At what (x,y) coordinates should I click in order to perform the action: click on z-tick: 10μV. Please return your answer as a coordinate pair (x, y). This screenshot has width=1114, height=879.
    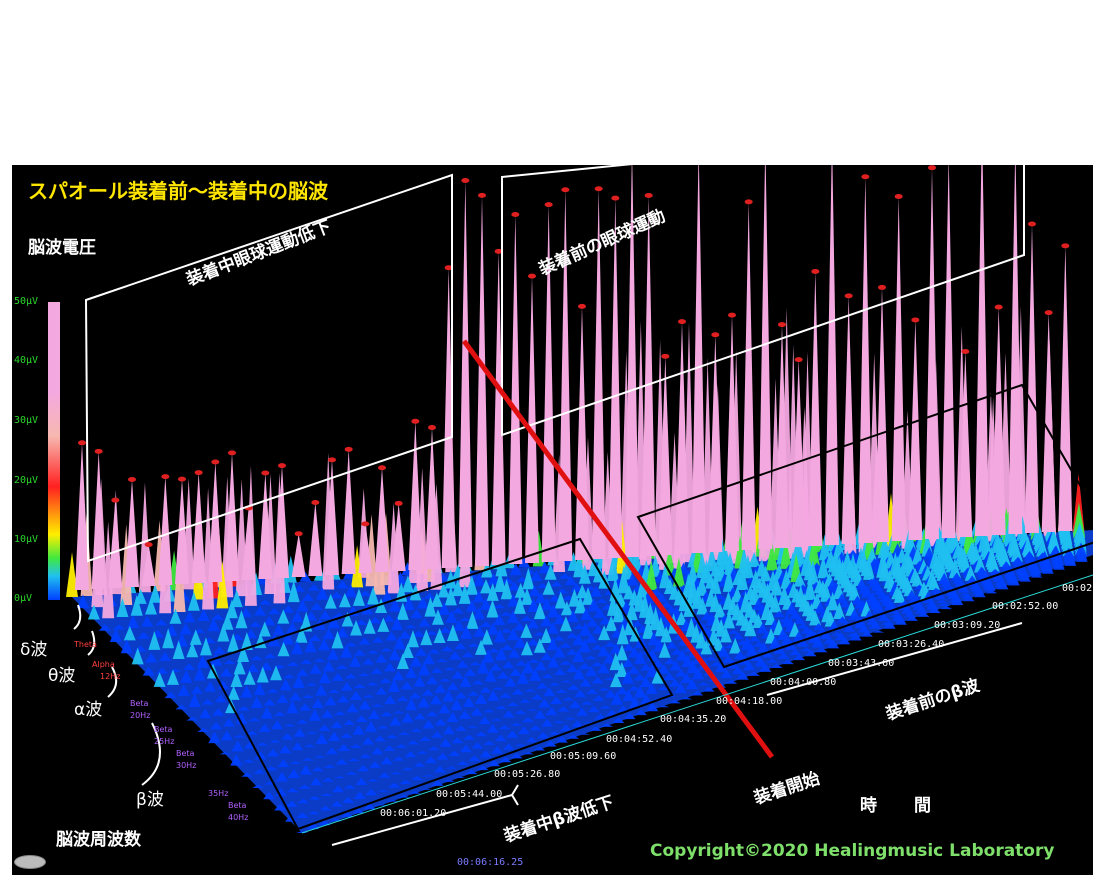
    Looking at the image, I should click on (26, 539).